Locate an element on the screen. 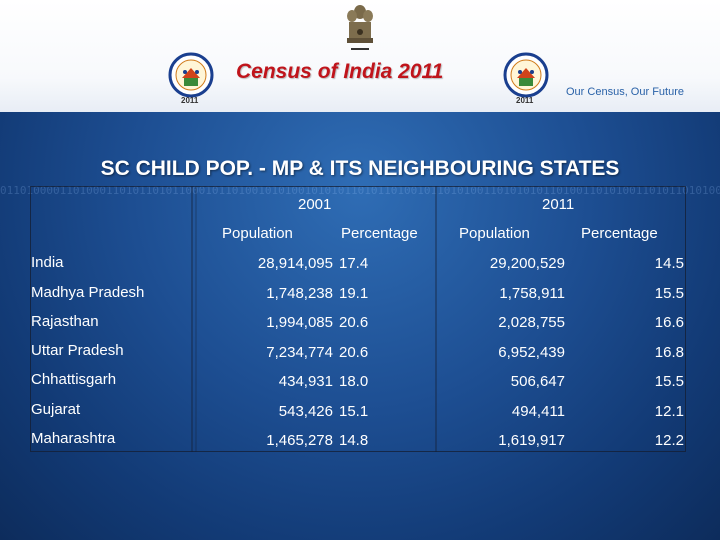 The height and width of the screenshot is (540, 720). national-emblem-icon is located at coordinates (360, 27).